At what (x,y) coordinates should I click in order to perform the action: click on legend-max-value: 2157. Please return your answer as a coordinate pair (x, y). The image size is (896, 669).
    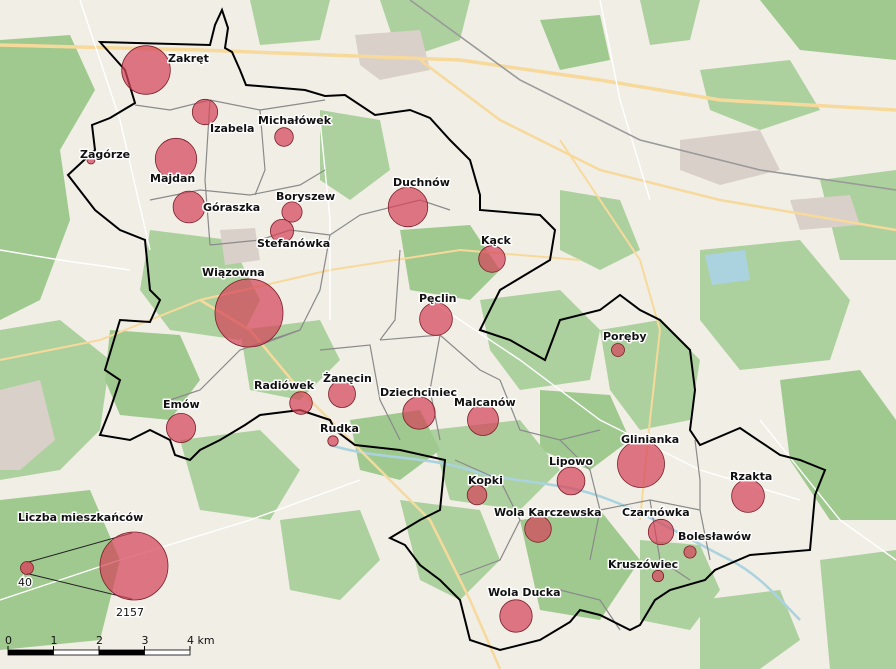
    Looking at the image, I should click on (130, 612).